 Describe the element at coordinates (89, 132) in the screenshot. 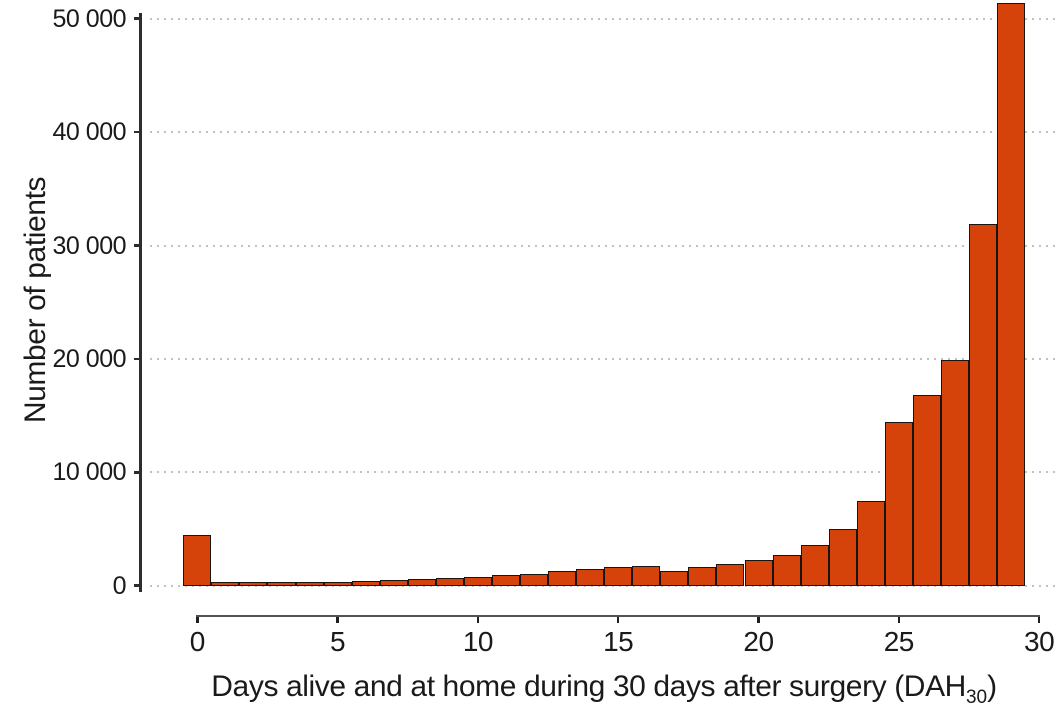

I see `y-tick-label: 40 000` at that location.